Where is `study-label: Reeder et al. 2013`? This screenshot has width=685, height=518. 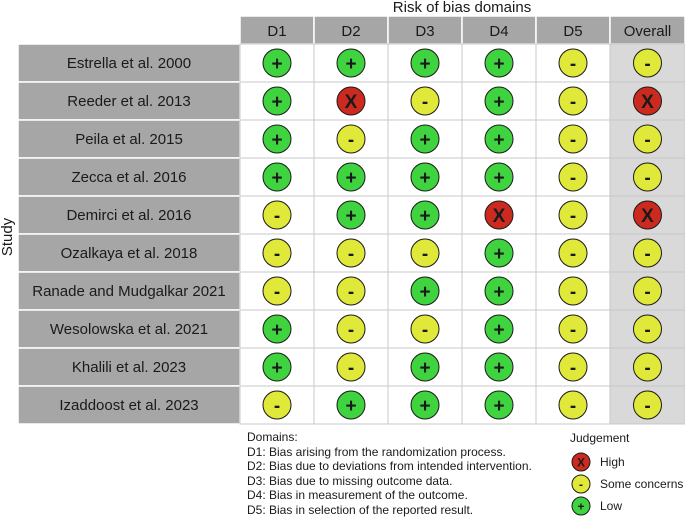
study-label: Reeder et al. 2013 is located at coordinates (128, 101).